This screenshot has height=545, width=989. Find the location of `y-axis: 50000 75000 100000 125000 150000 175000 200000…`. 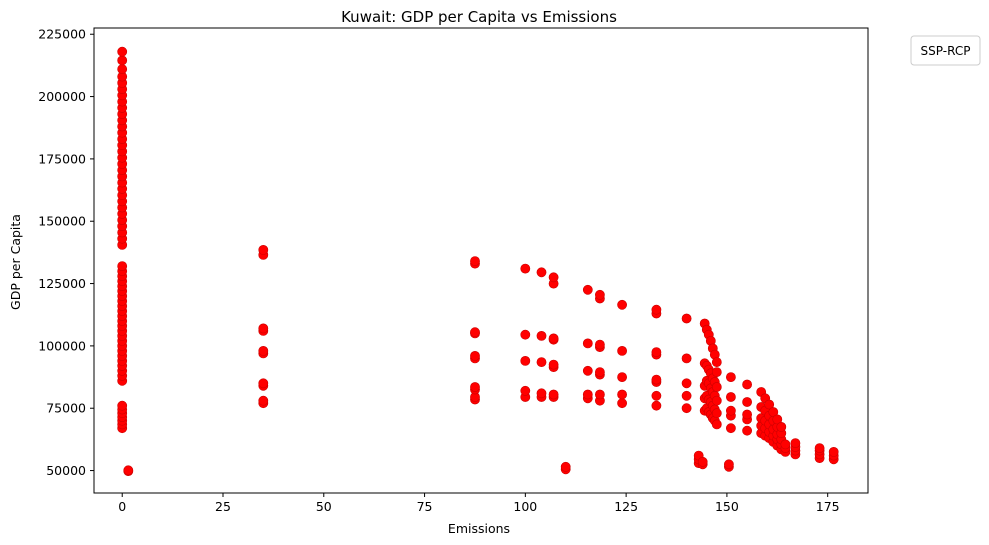

y-axis: 50000 75000 100000 125000 150000 175000 200000… is located at coordinates (66, 252).